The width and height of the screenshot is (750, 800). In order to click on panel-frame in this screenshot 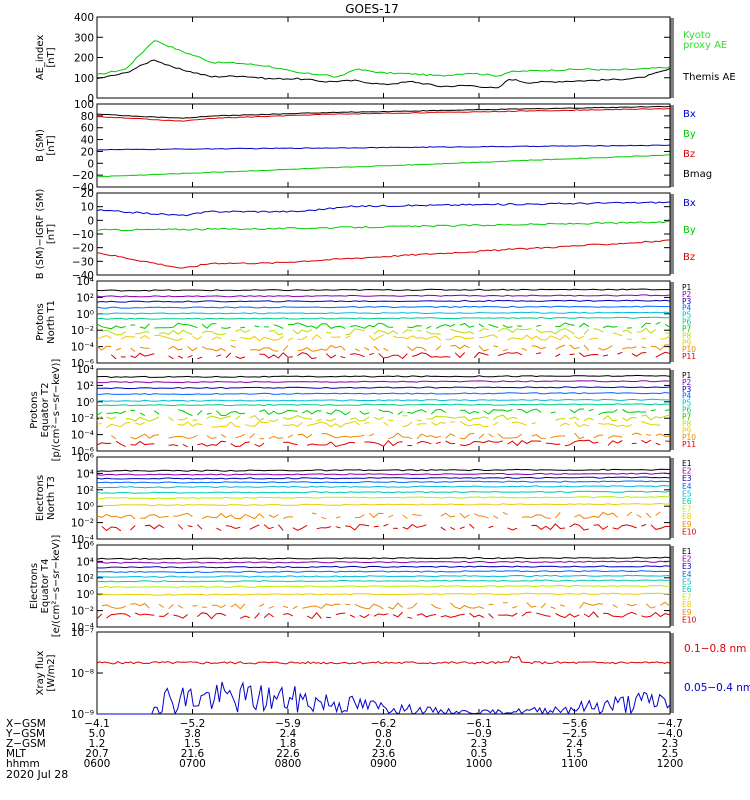, I will do `click(383, 57)`.